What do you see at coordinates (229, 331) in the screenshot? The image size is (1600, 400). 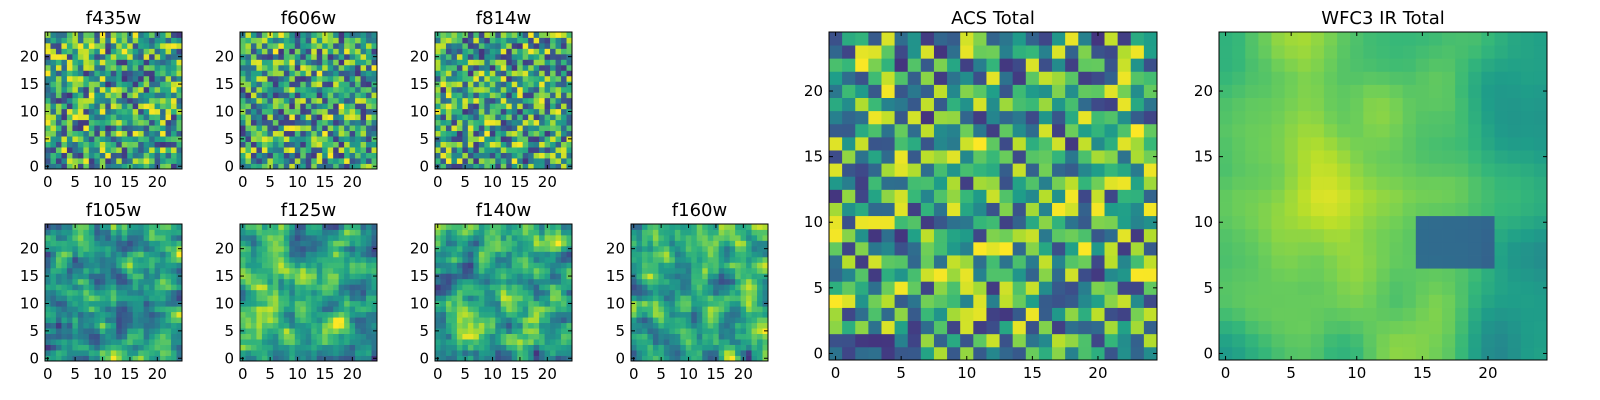 I see `y-tick-label: 5` at bounding box center [229, 331].